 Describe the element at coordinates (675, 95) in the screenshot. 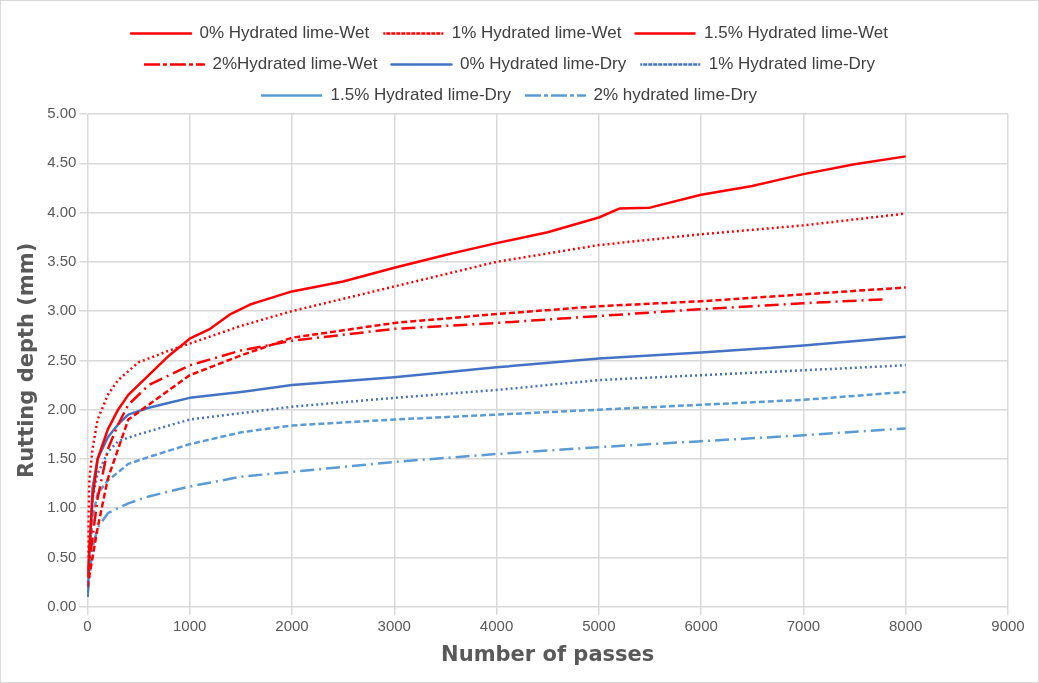

I see `legend-label: 2% hydrated lime-Dry` at that location.